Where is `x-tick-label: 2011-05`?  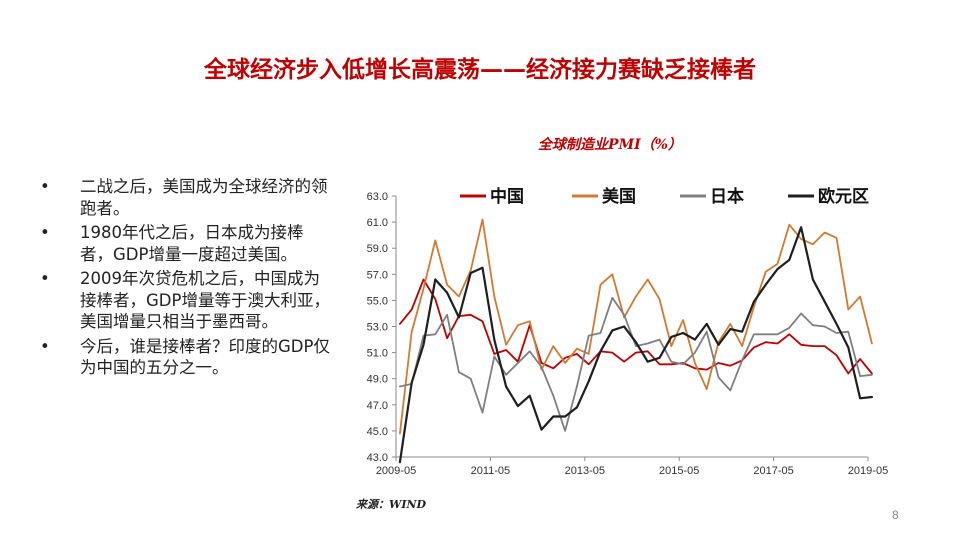
x-tick-label: 2011-05 is located at coordinates (491, 471).